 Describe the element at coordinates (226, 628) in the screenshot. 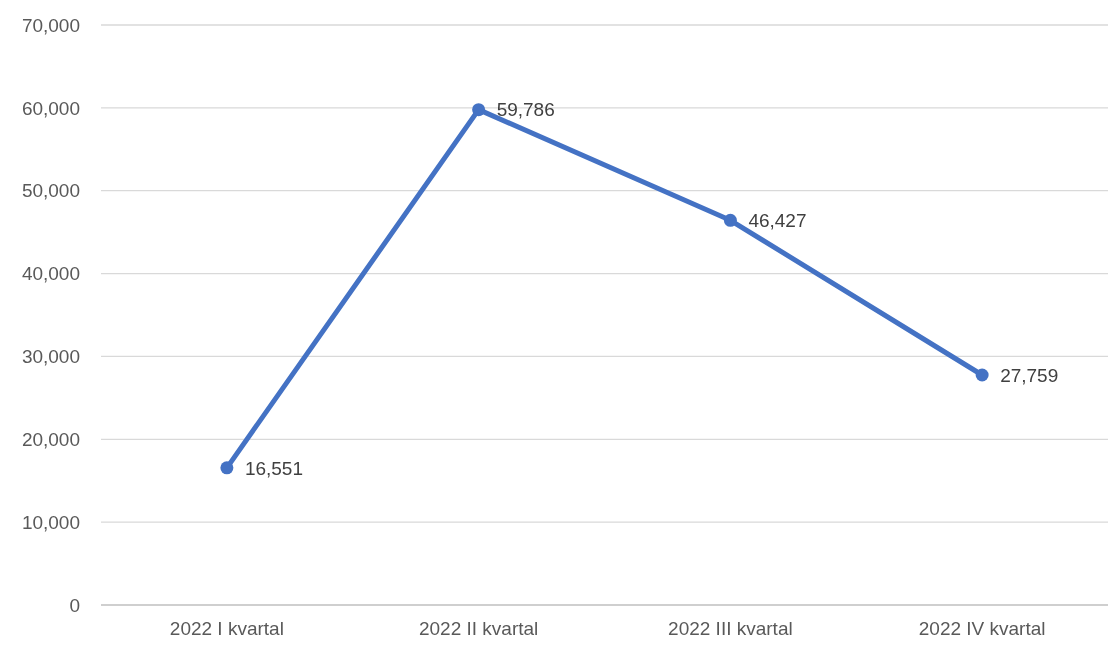

I see `x-tick-label: 2022 I kvartal` at that location.